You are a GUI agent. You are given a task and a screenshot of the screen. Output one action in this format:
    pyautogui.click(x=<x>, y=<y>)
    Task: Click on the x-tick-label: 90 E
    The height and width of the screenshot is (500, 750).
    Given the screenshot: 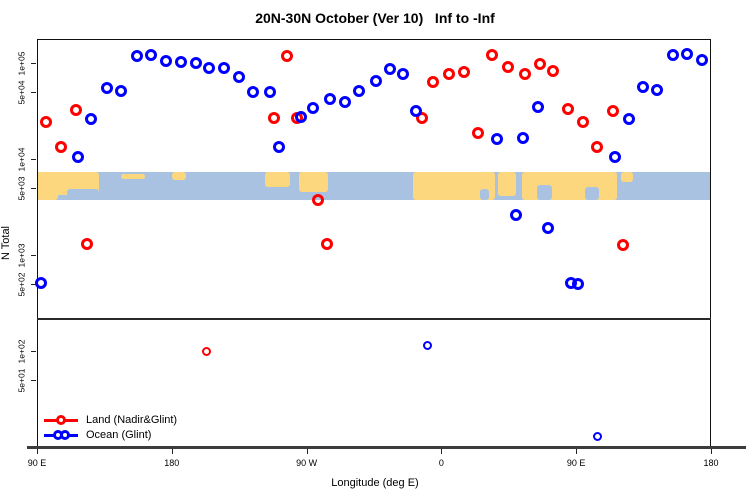 What is the action you would take?
    pyautogui.click(x=576, y=463)
    